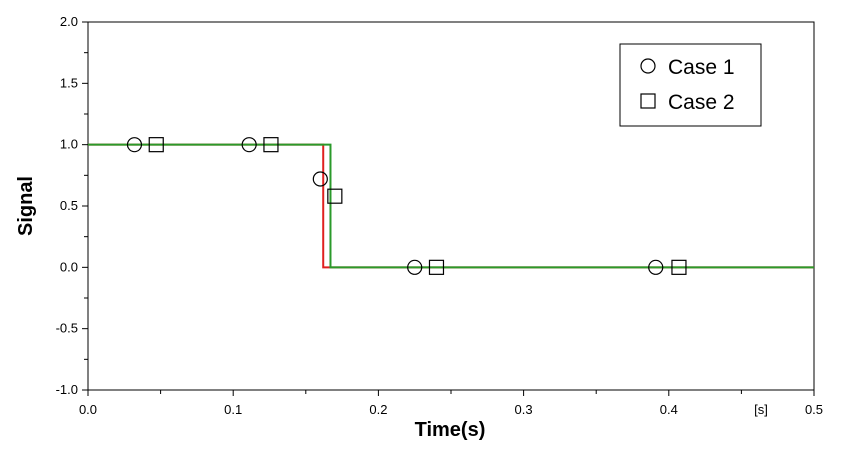 This screenshot has height=455, width=849. Describe the element at coordinates (450, 430) in the screenshot. I see `x-axis-title: Time(s)` at that location.